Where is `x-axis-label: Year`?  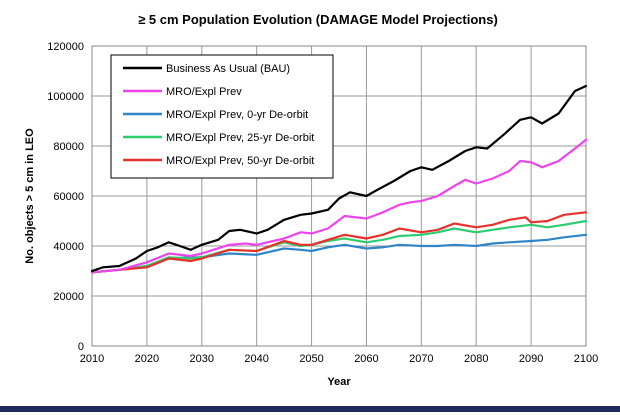
x-axis-label: Year is located at coordinates (339, 382).